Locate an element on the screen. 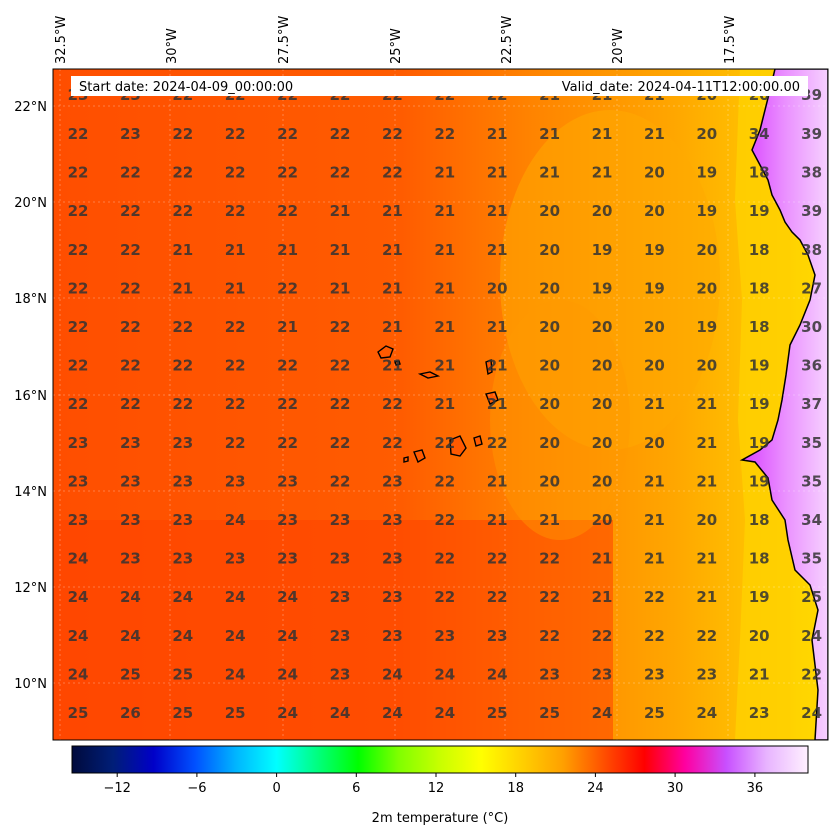 This screenshot has height=837, width=837. lat-label: 10°N is located at coordinates (30, 684).